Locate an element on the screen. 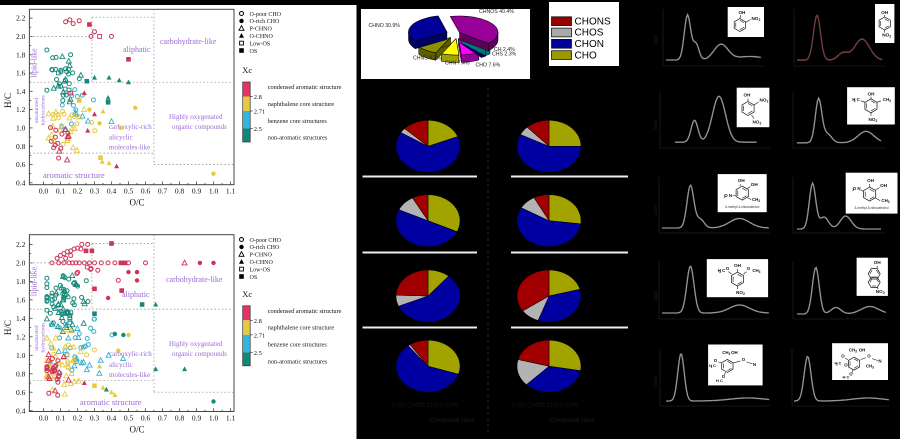 This screenshot has width=900, height=439. svg-text: 0.1 is located at coordinates (61, 418).